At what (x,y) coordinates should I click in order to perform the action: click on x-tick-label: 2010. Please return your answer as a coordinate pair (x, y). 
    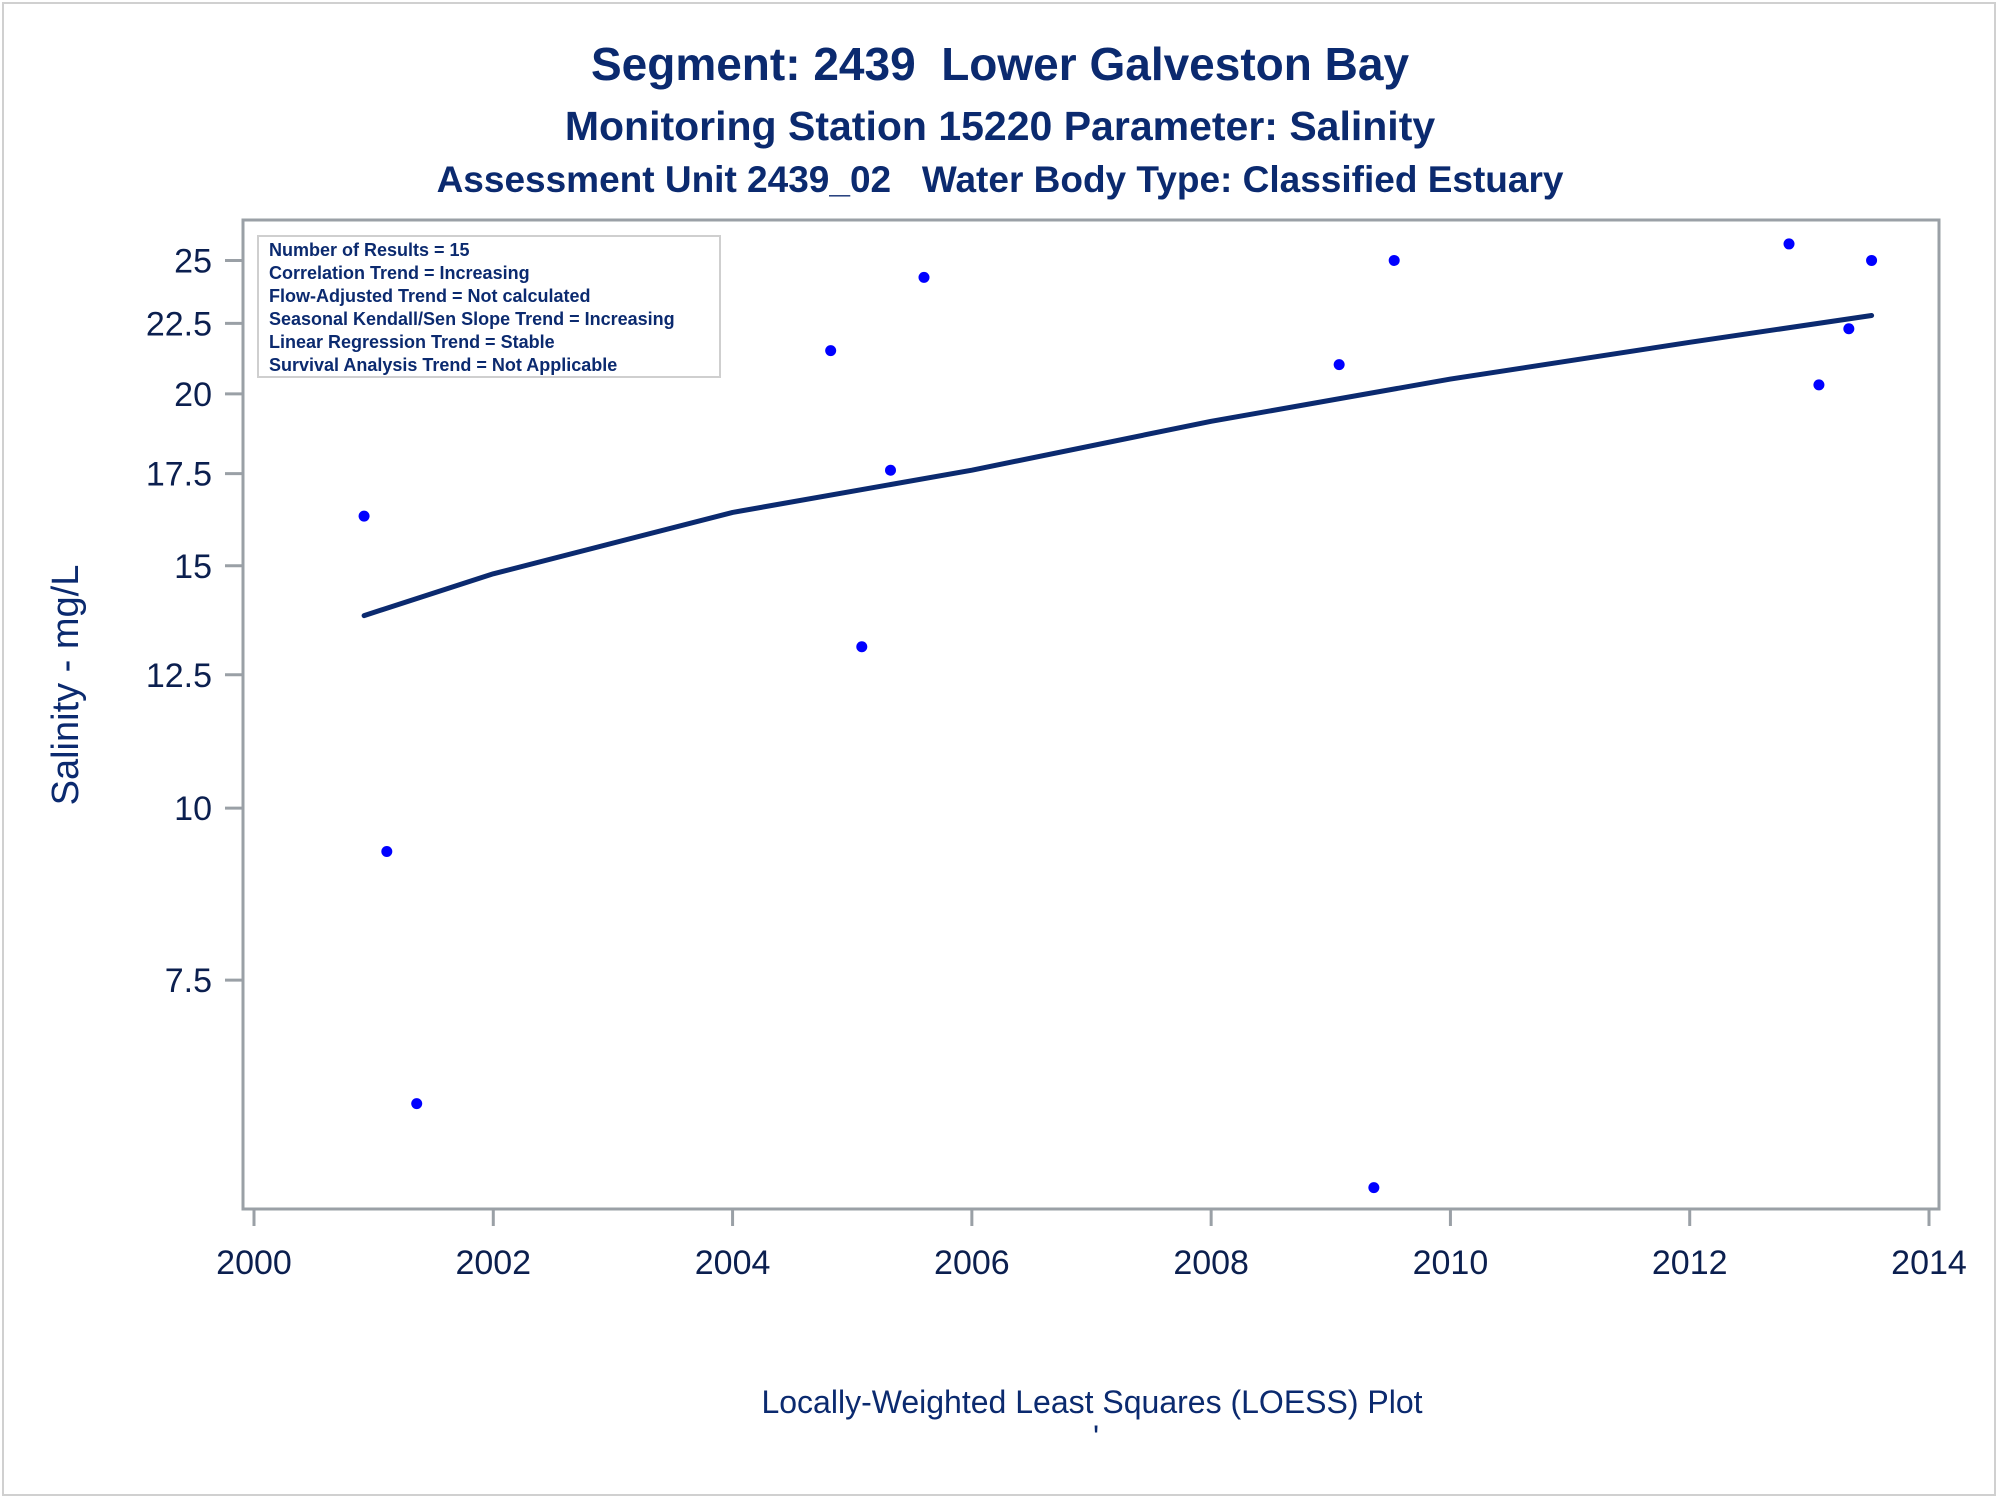
    Looking at the image, I should click on (1451, 1263).